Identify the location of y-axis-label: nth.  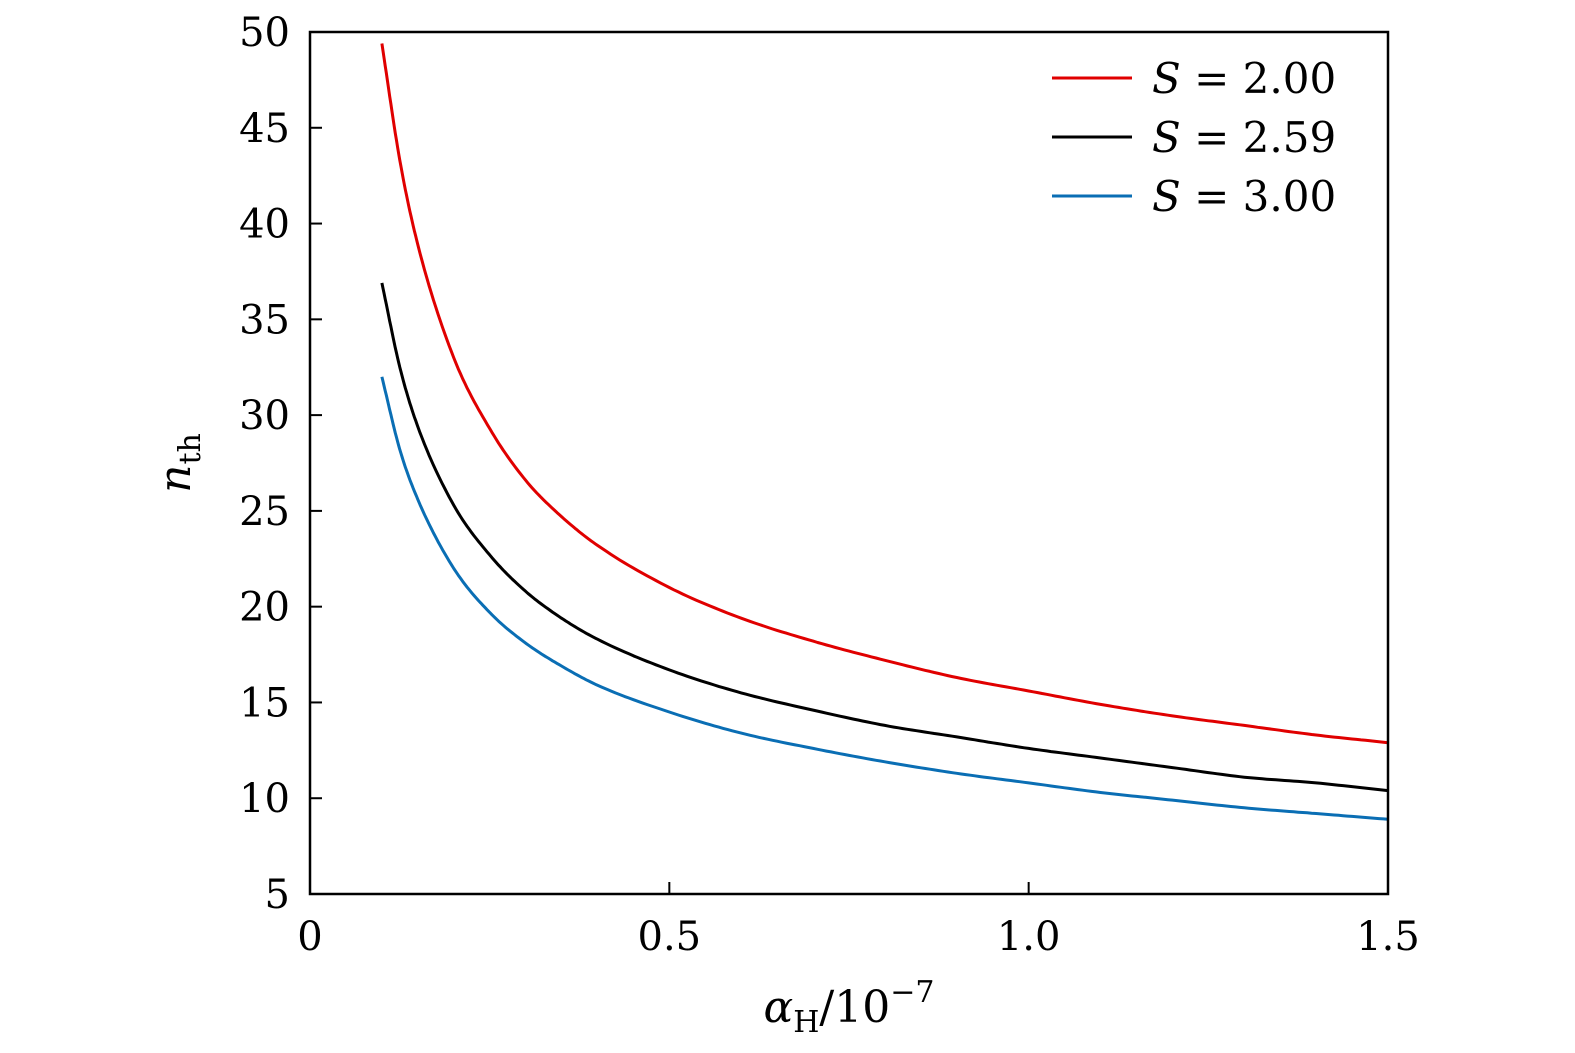
(179, 463).